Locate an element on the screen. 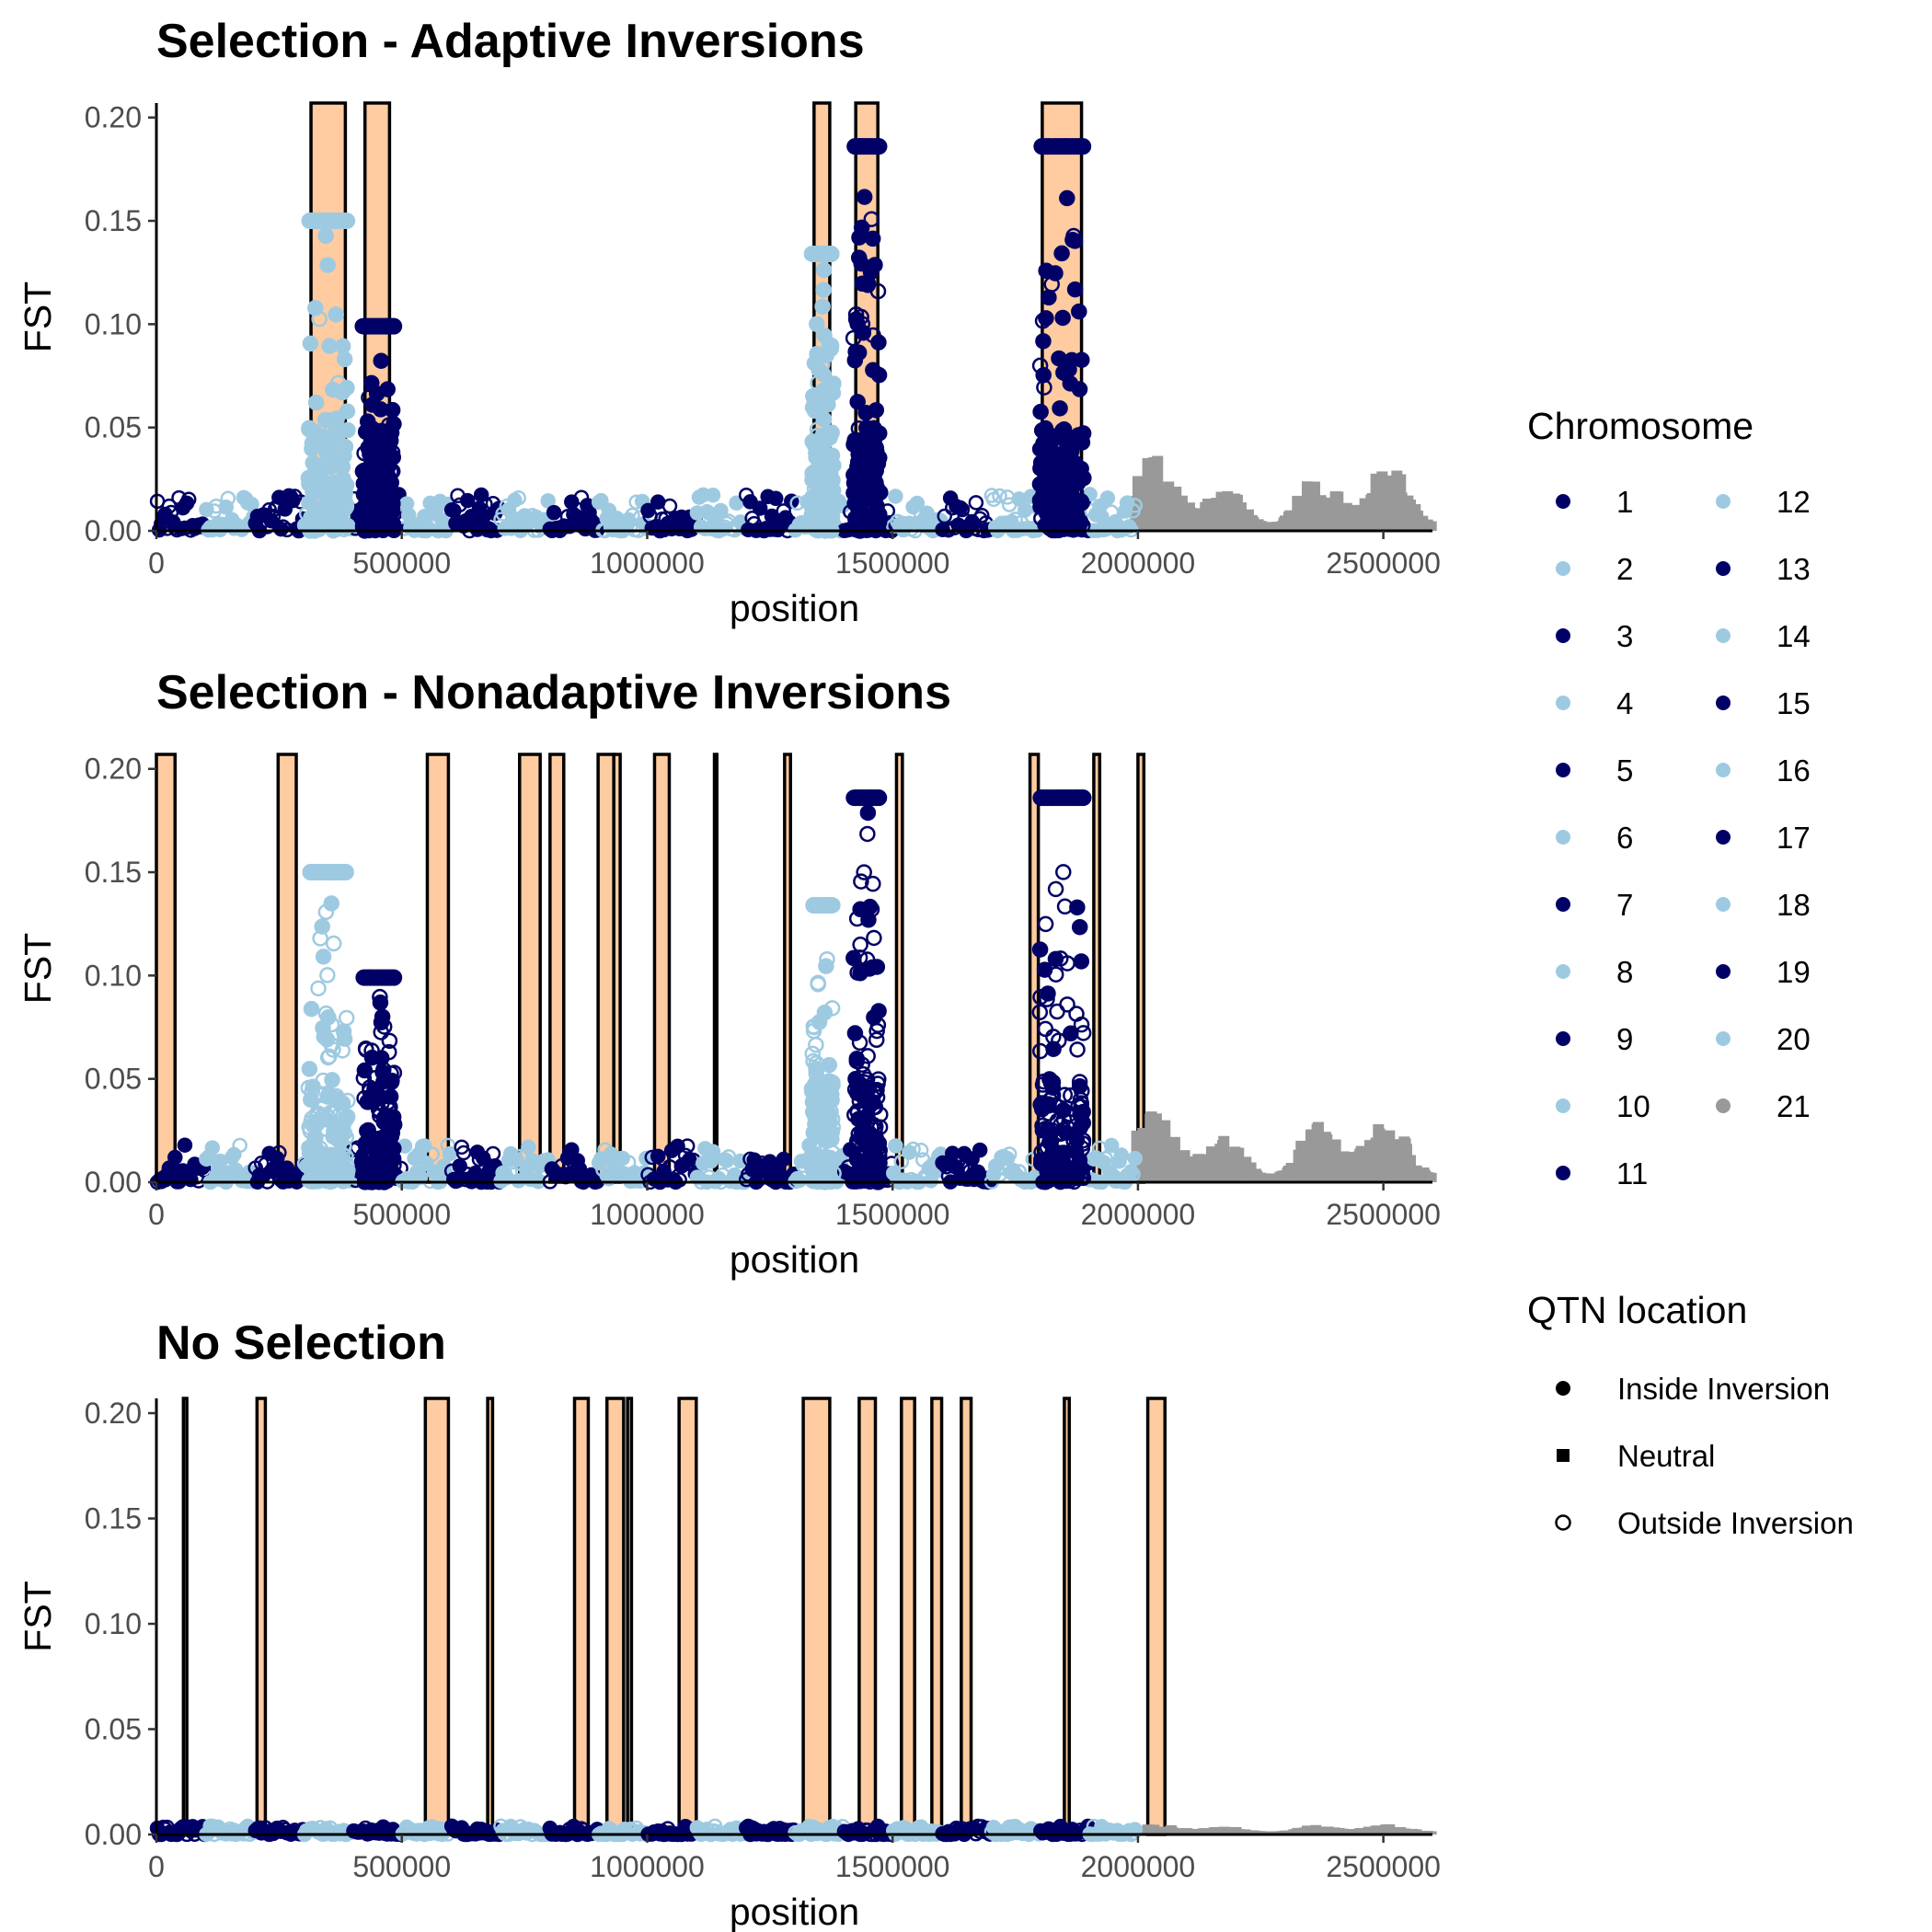  legend-chromosome-label: 13 is located at coordinates (1794, 569).